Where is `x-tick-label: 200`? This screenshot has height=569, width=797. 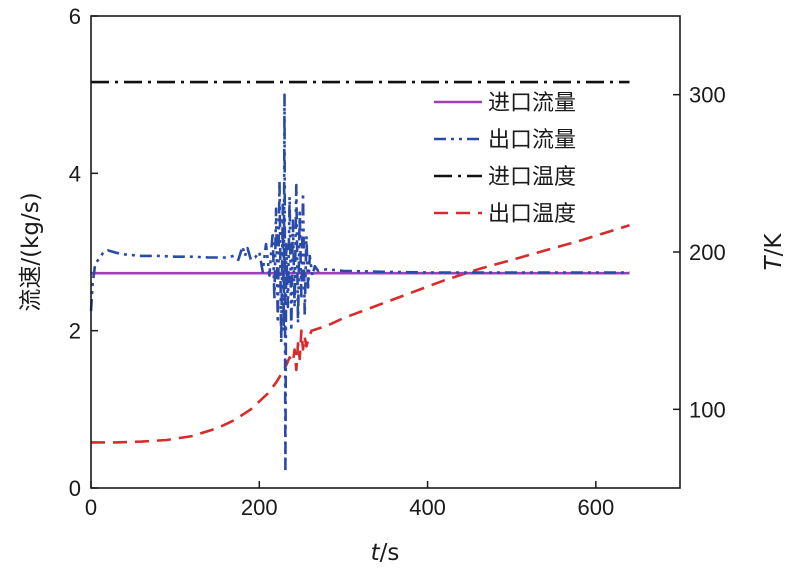
x-tick-label: 200 is located at coordinates (259, 507).